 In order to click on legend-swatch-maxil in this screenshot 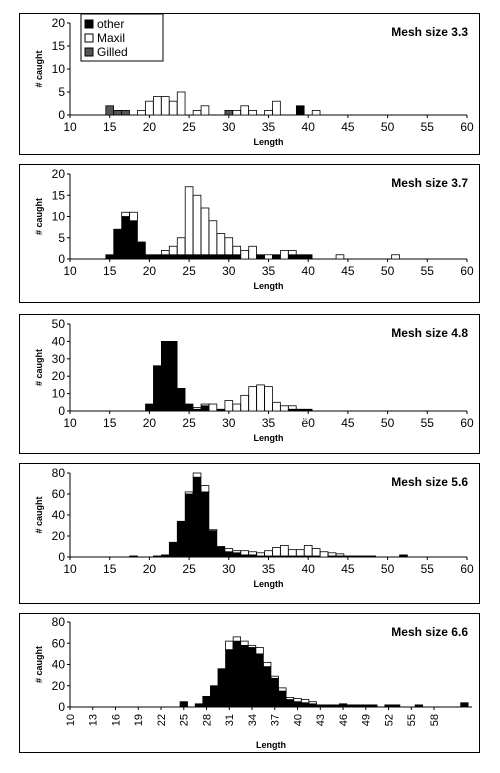, I will do `click(89, 38)`.